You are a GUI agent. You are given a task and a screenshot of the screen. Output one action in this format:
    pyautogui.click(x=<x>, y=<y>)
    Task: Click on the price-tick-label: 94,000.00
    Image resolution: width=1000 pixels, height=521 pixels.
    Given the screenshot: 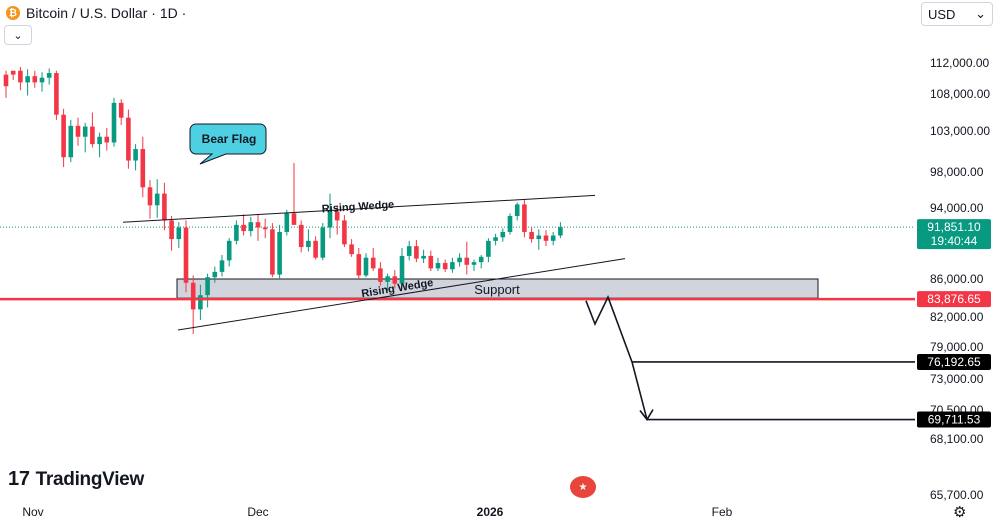 What is the action you would take?
    pyautogui.click(x=957, y=208)
    